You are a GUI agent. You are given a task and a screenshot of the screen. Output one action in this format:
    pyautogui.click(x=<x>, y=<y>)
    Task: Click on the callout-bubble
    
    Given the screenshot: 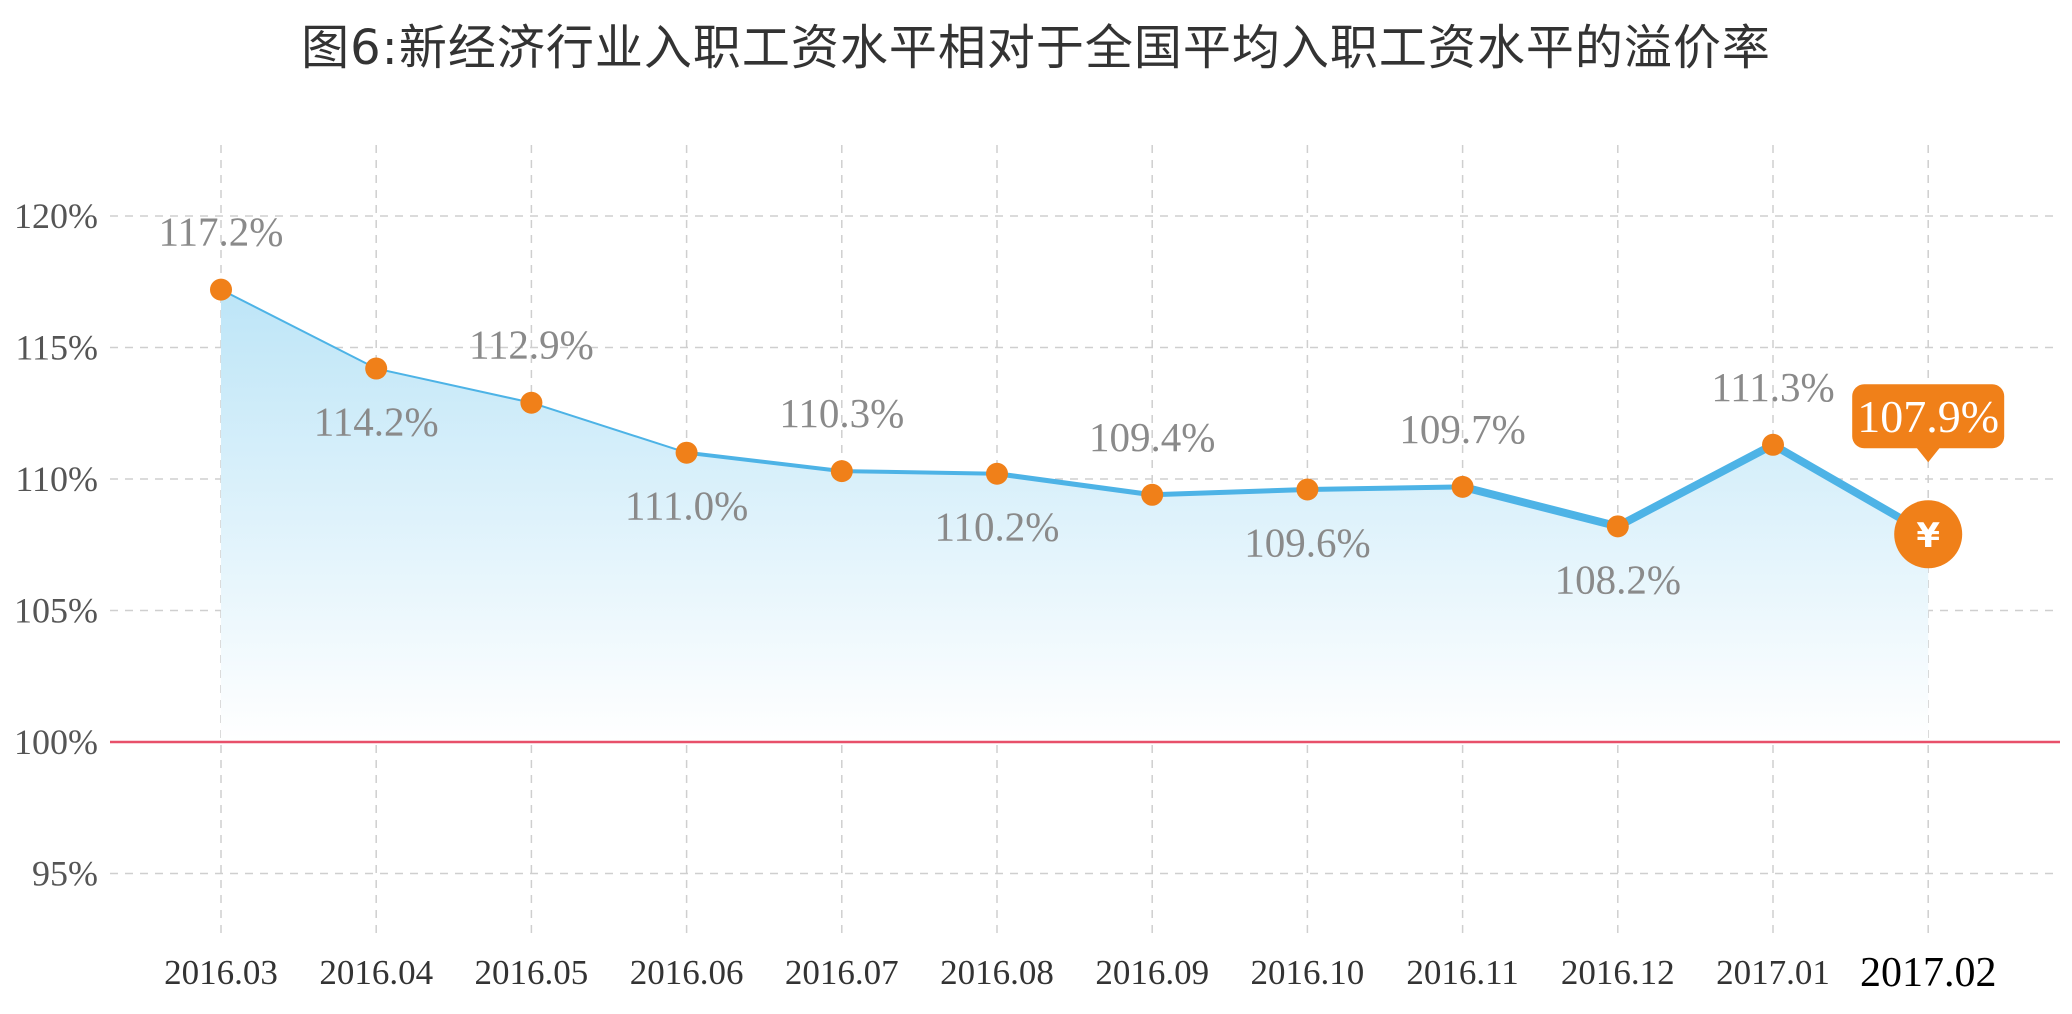 What is the action you would take?
    pyautogui.click(x=1928, y=416)
    